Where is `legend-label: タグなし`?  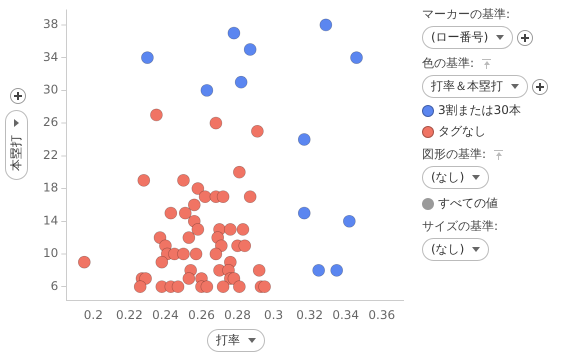 legend-label: タグなし is located at coordinates (462, 131).